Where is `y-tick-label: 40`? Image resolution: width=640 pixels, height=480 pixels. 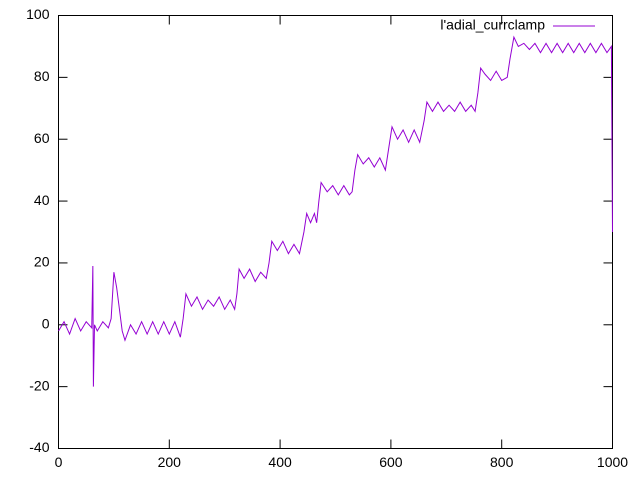 y-tick-label: 40 is located at coordinates (42, 200).